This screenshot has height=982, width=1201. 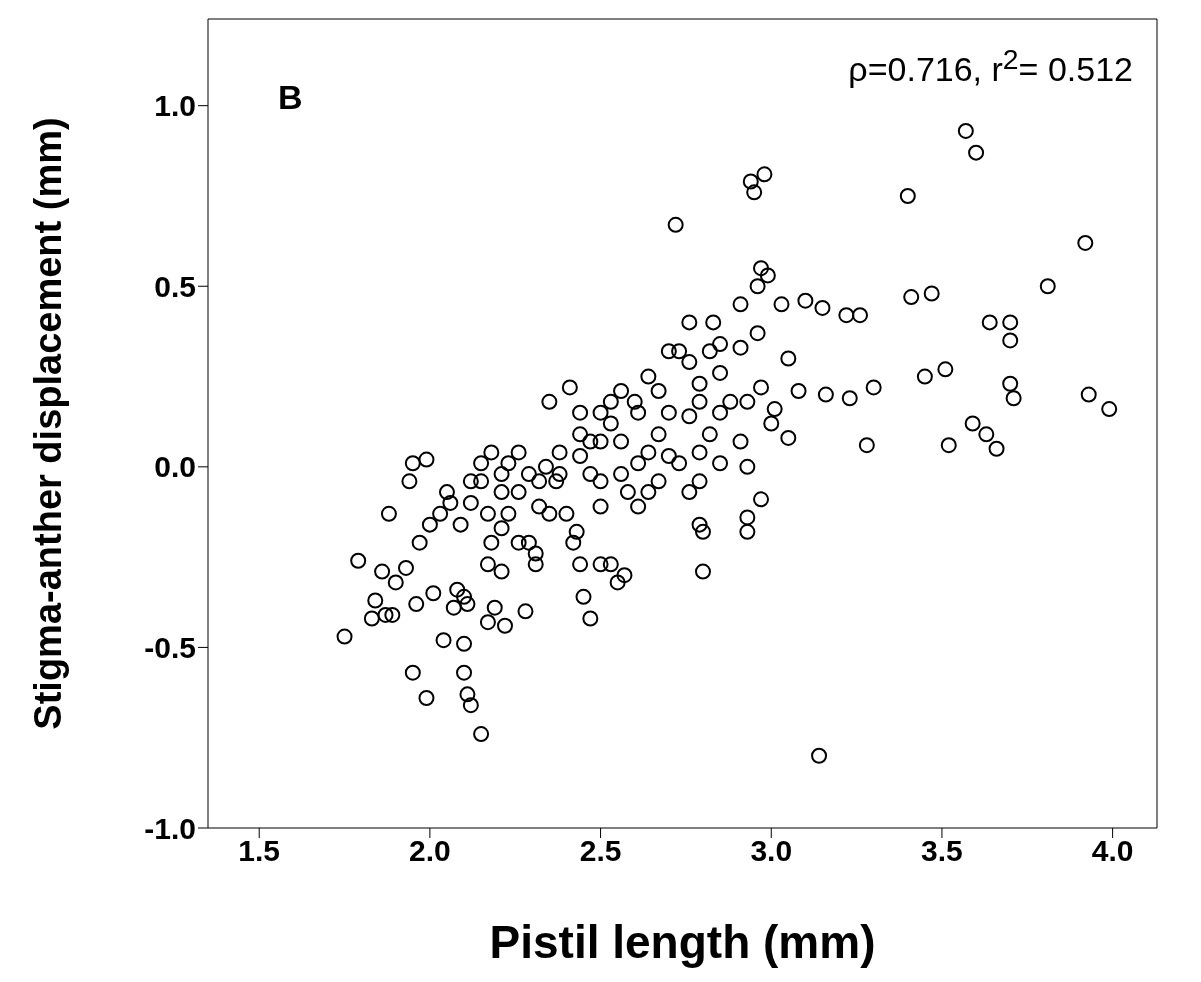 I want to click on y-tick-label: -0.5, so click(x=170, y=648).